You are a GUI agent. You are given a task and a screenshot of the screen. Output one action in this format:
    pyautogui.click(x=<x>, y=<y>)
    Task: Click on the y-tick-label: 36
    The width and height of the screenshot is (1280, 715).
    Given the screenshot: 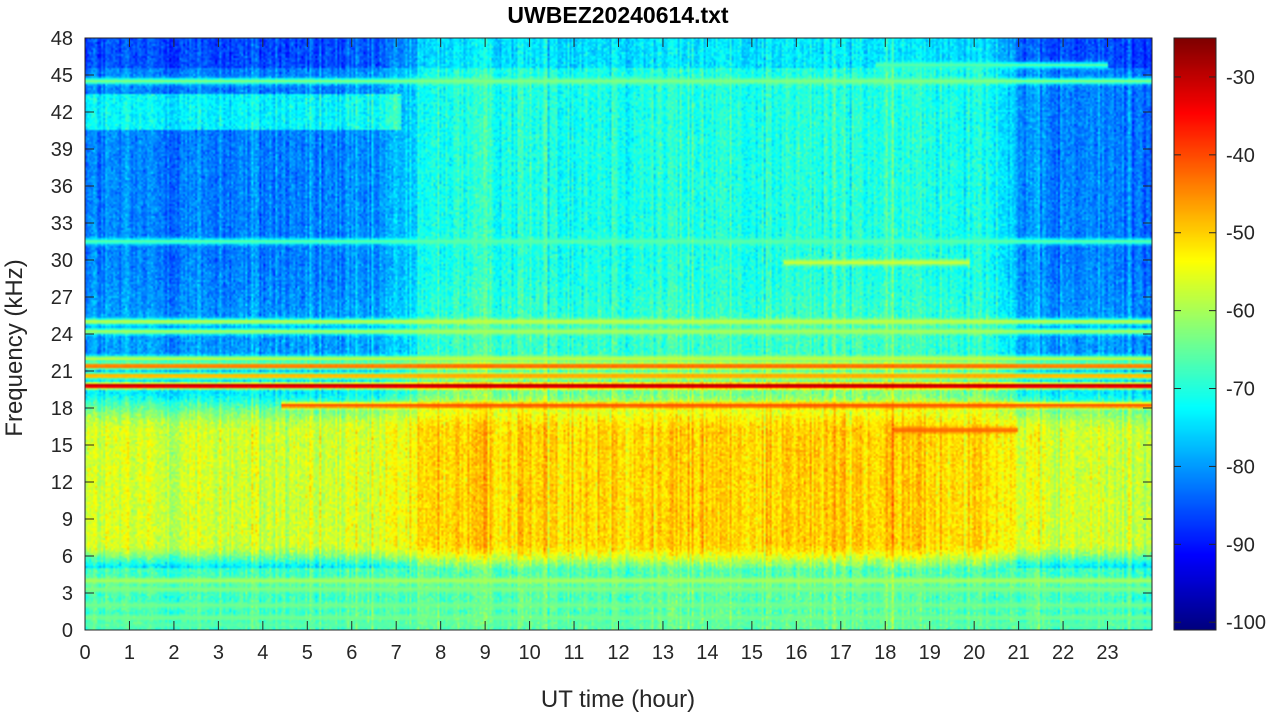 What is the action you would take?
    pyautogui.click(x=62, y=187)
    